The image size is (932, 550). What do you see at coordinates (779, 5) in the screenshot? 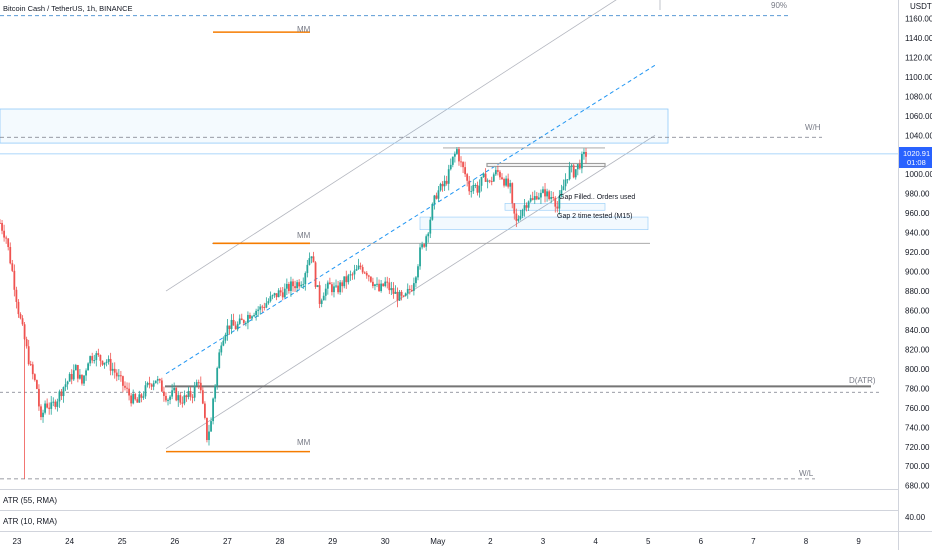
I see `label-90pct: 90%` at bounding box center [779, 5].